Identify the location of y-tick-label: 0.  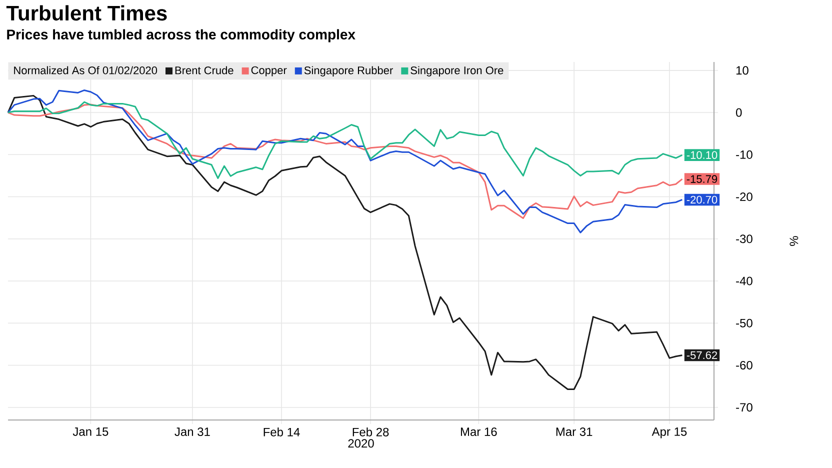
(739, 112).